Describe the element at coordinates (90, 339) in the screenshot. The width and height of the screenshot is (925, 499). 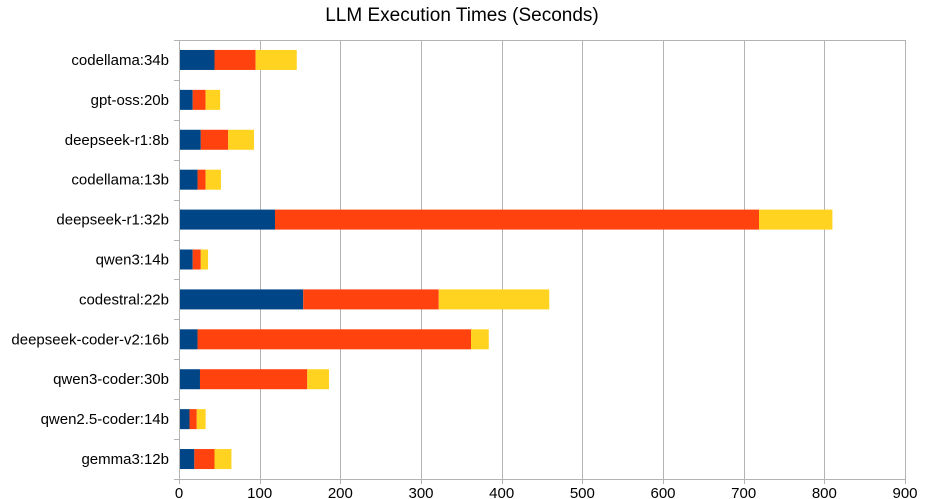
I see `category-label: deepseek-coder-v2:16b` at that location.